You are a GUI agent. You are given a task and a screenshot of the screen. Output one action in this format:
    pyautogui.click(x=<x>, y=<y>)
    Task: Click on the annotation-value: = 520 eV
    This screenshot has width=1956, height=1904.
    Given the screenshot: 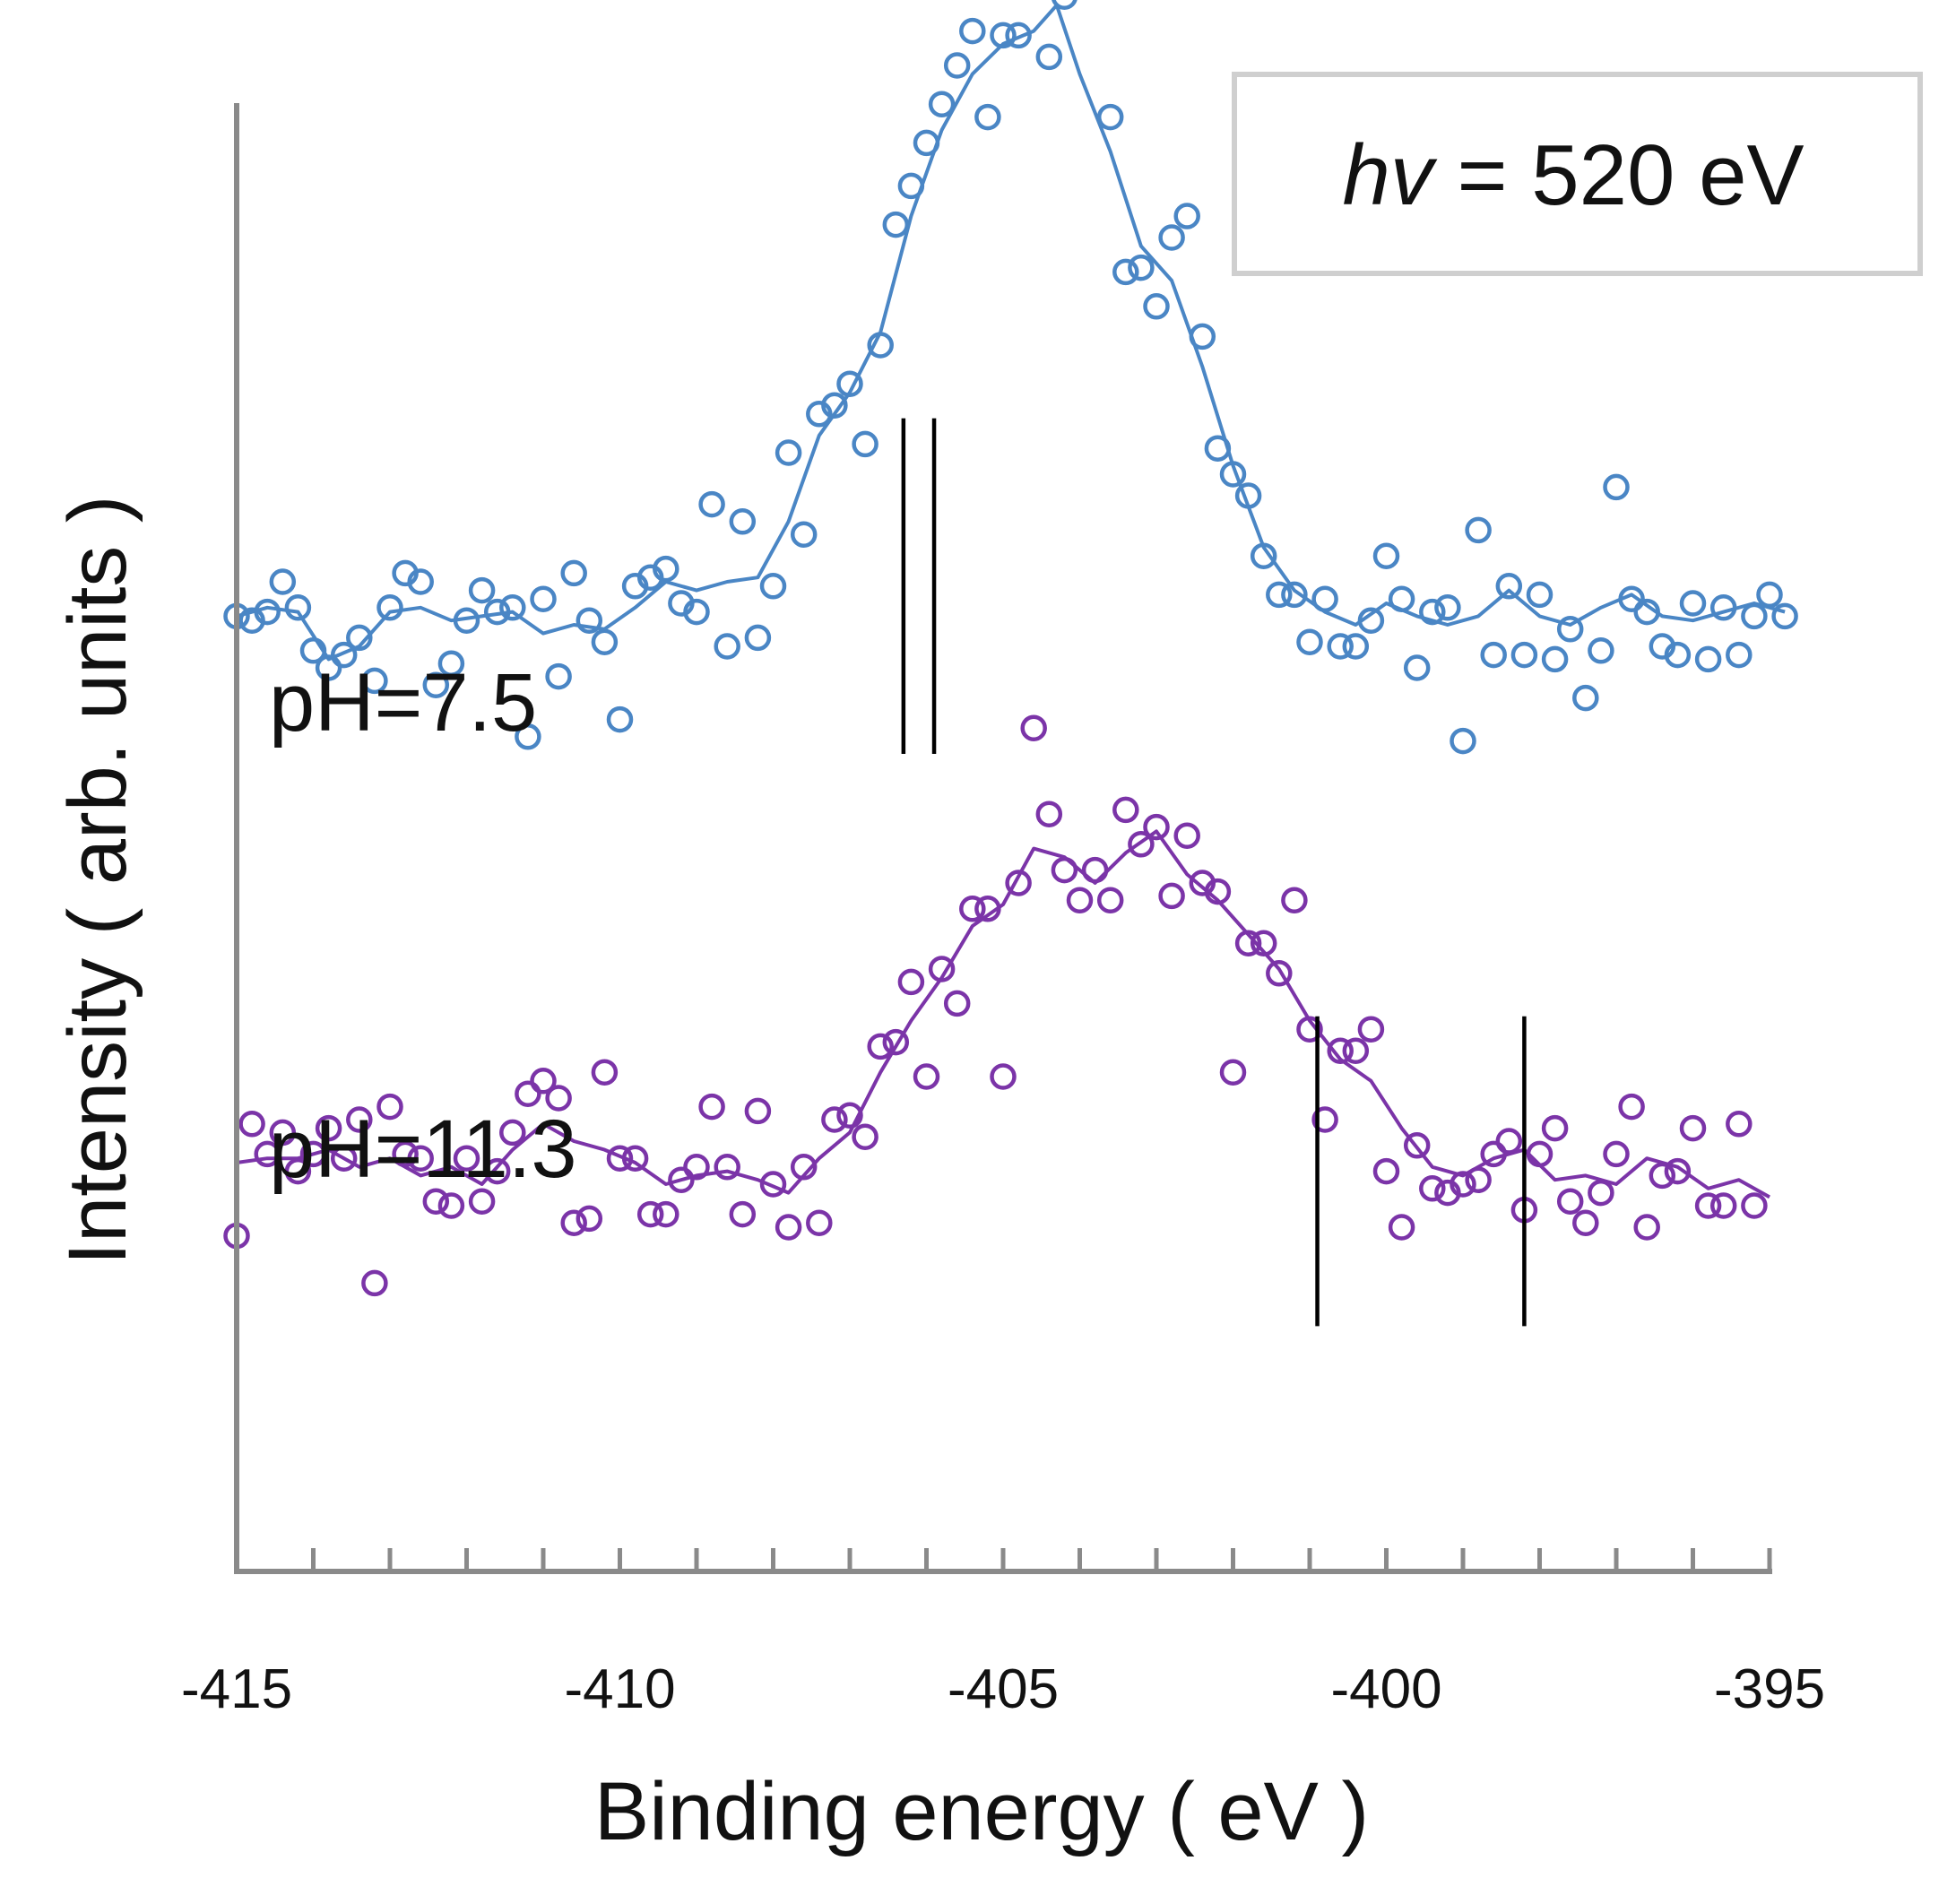 What is the action you would take?
    pyautogui.click(x=1619, y=175)
    